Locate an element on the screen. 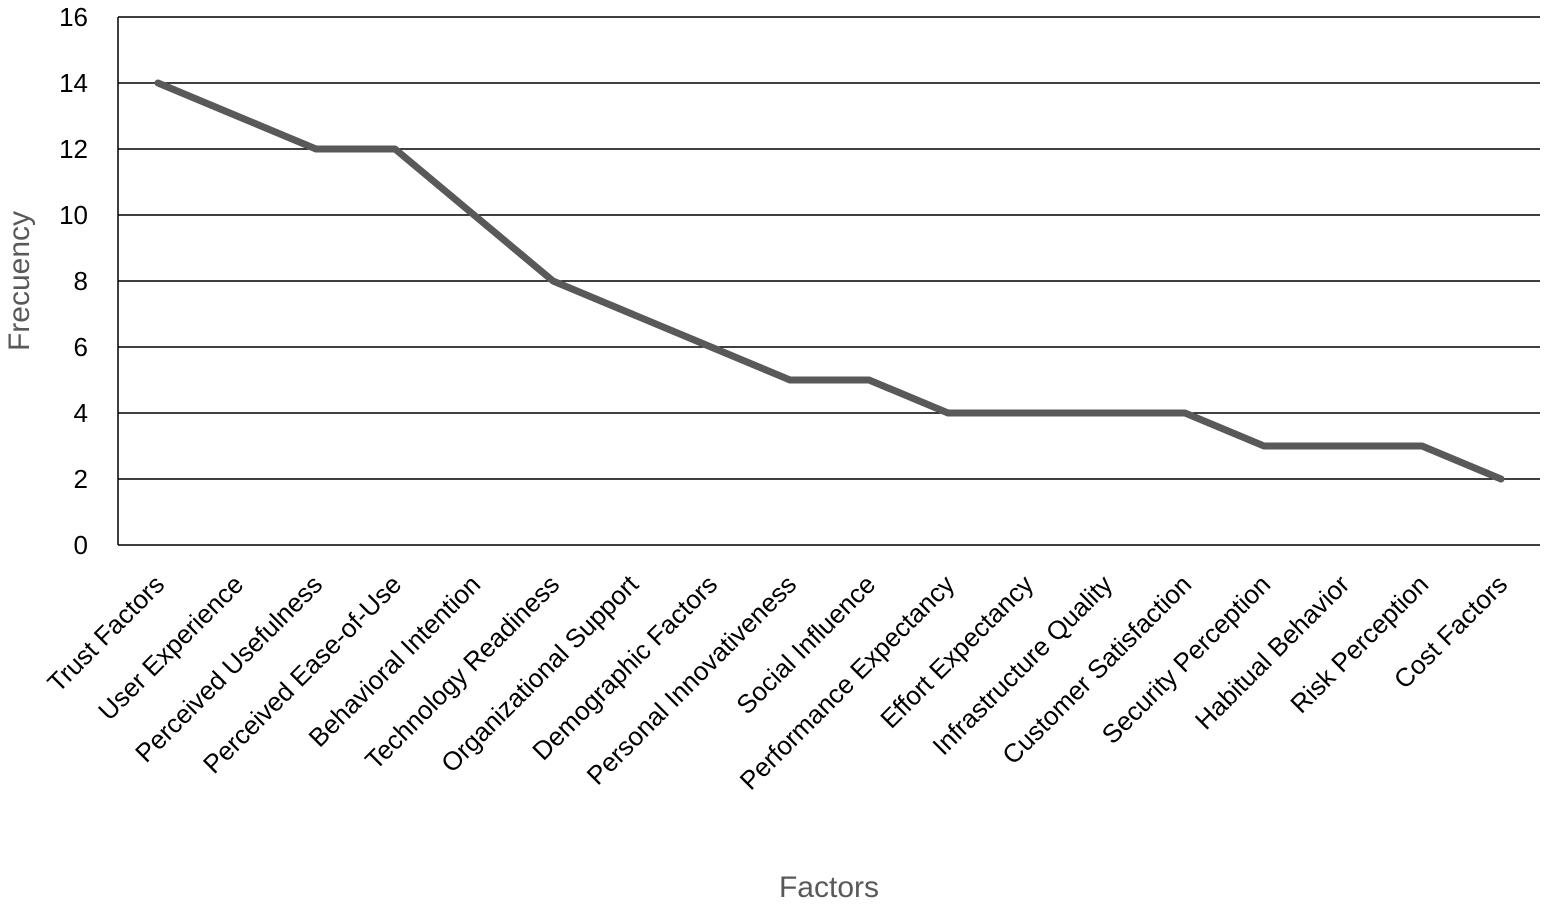 The width and height of the screenshot is (1546, 905). x-tick-label: Social Influence is located at coordinates (805, 644).